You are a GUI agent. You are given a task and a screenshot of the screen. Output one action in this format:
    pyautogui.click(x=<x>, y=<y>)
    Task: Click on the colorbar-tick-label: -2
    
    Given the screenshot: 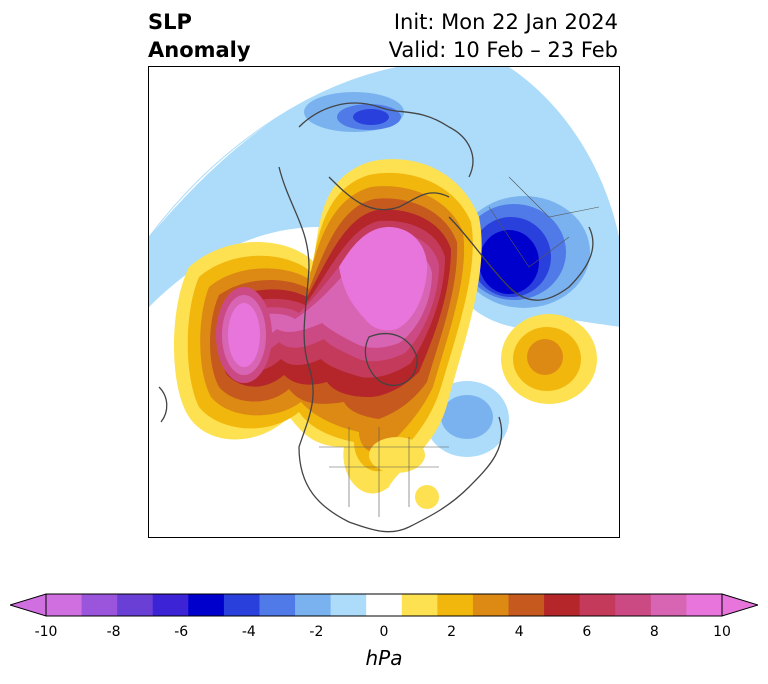 What is the action you would take?
    pyautogui.click(x=316, y=632)
    